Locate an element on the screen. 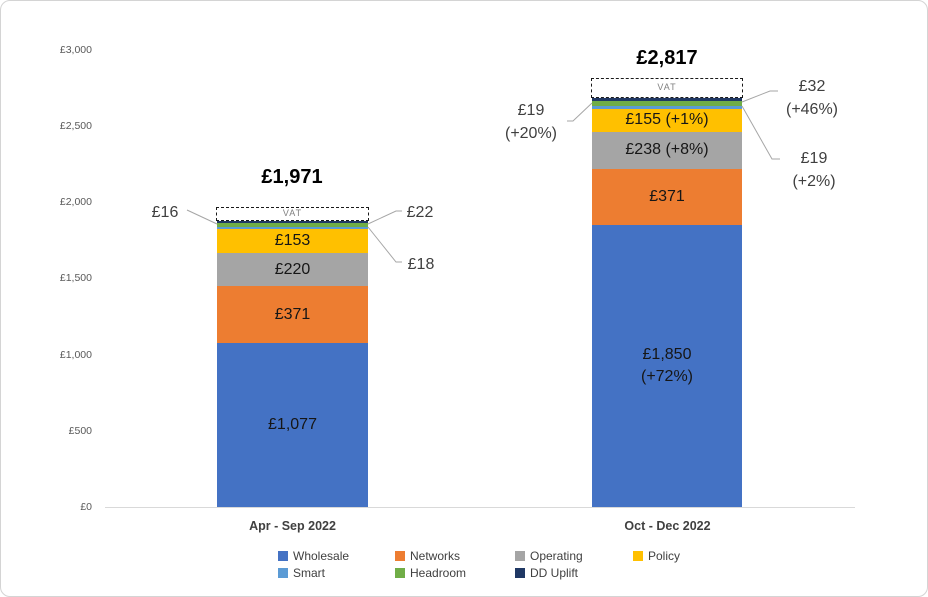 The height and width of the screenshot is (597, 928). segment-value-label: £153 is located at coordinates (292, 241).